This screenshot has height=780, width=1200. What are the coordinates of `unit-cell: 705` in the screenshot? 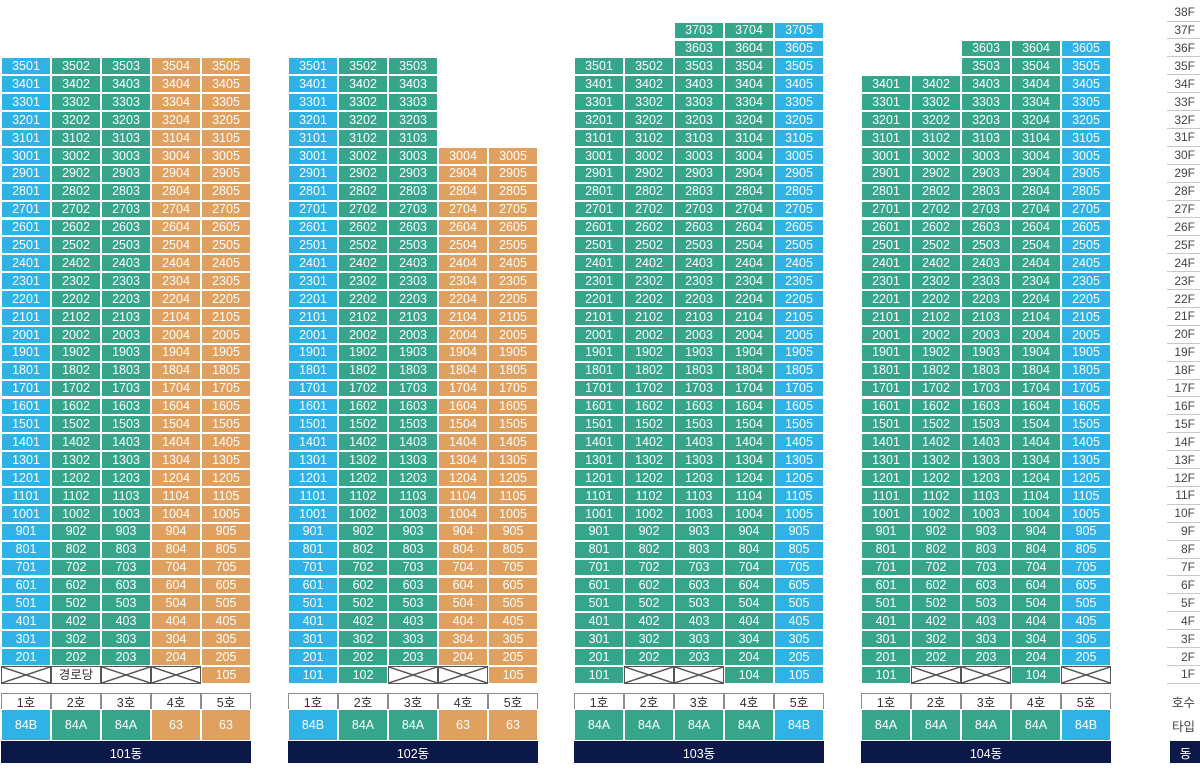 It's located at (226, 567).